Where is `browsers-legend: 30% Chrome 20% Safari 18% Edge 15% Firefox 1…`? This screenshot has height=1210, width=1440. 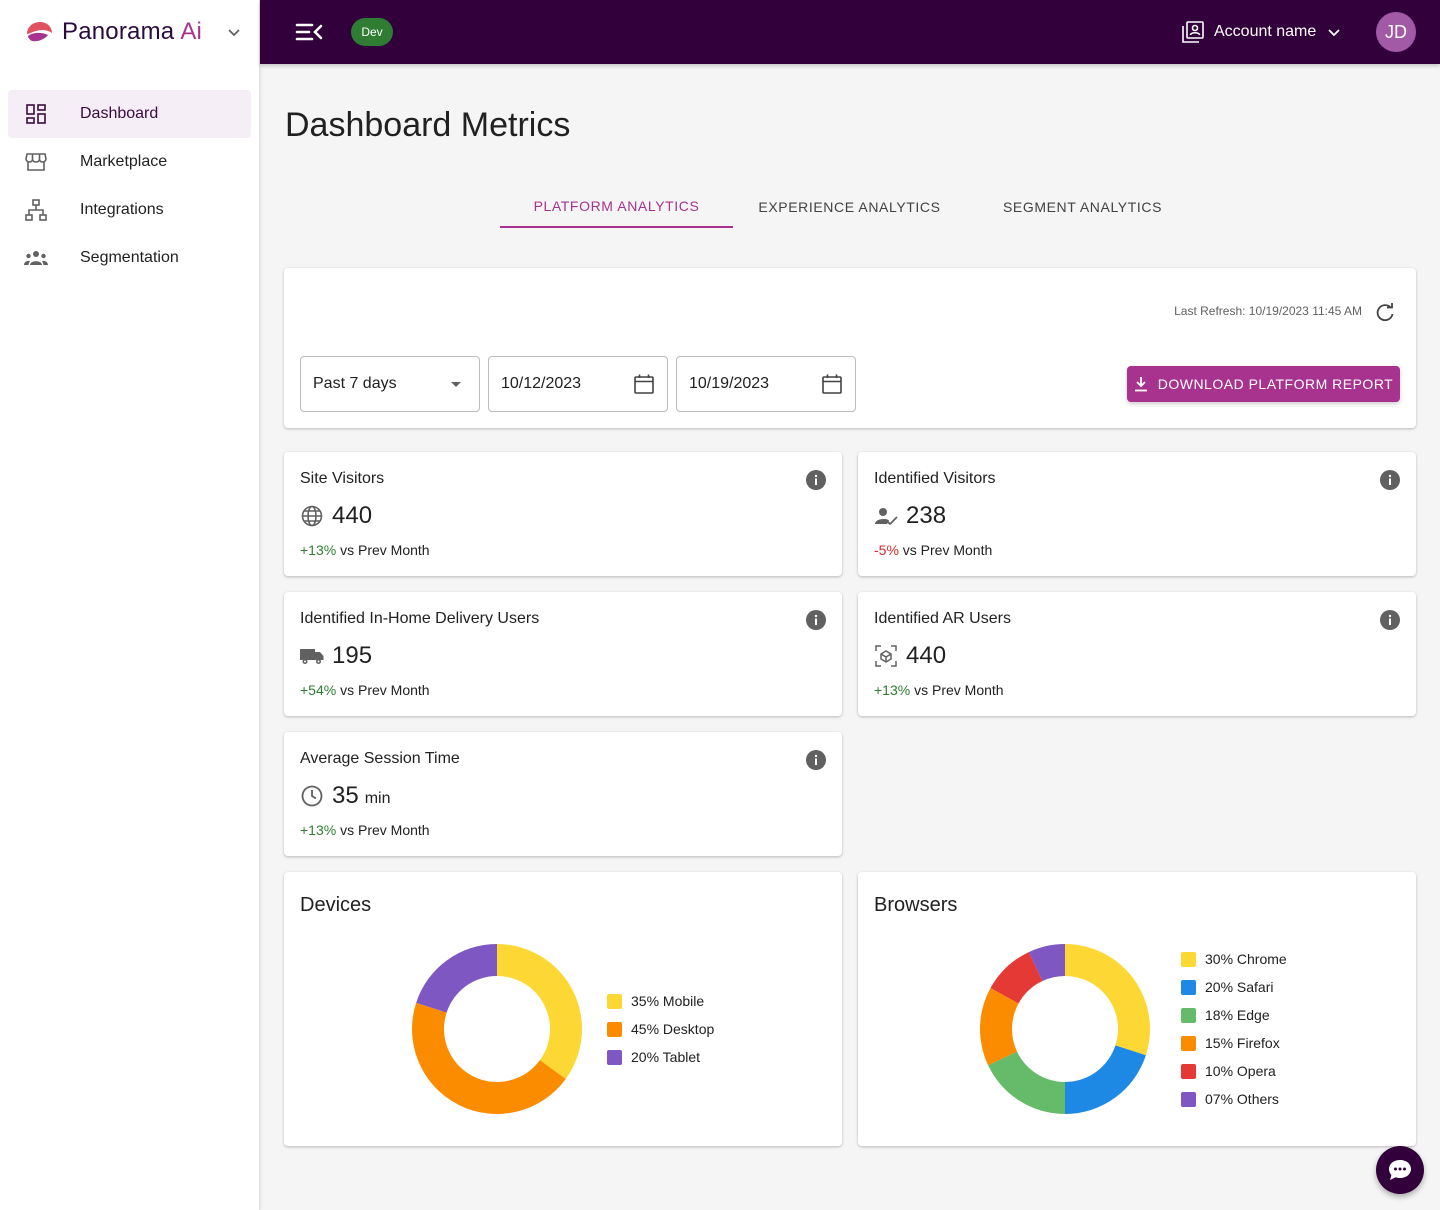
browsers-legend: 30% Chrome 20% Safari 18% Edge 15% Firefox 1… is located at coordinates (1234, 1029).